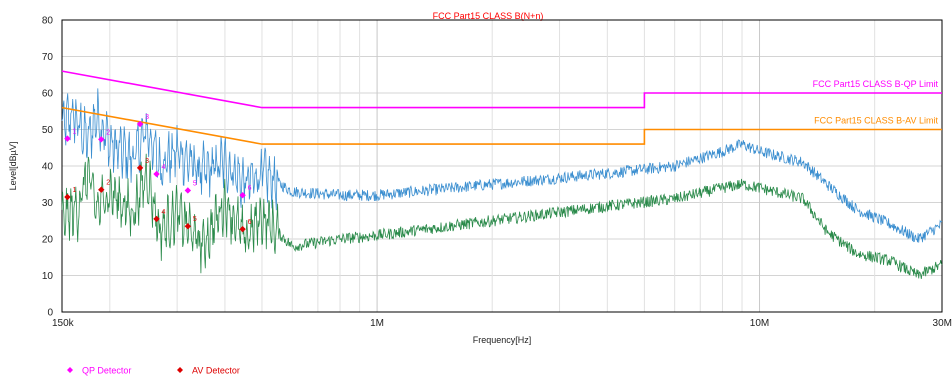  What do you see at coordinates (48, 94) in the screenshot?
I see `y-tick-label: 60` at bounding box center [48, 94].